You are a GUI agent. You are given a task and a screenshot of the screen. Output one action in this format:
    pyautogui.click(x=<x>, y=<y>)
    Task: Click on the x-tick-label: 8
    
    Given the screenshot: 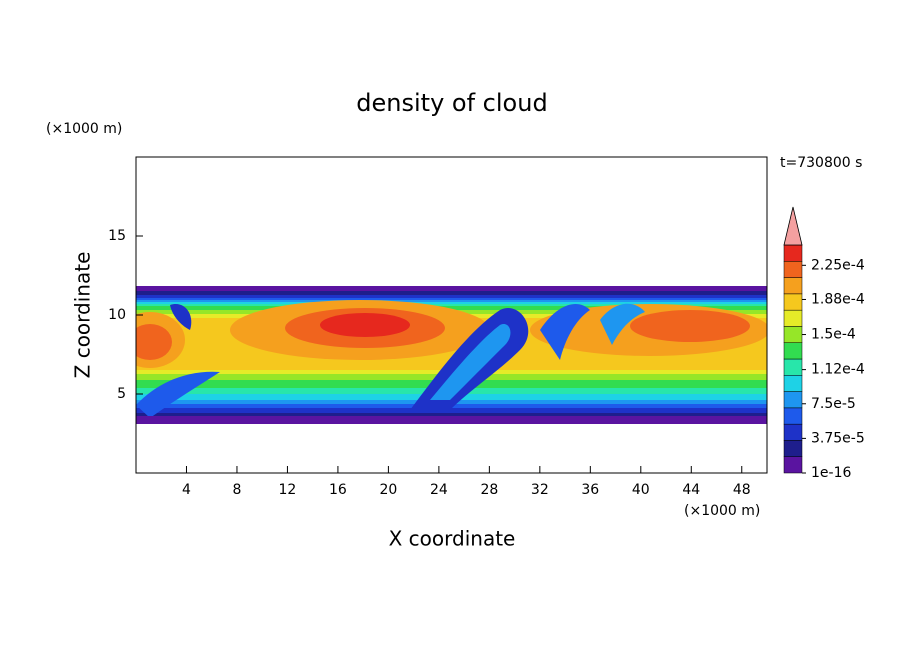 What is the action you would take?
    pyautogui.click(x=236, y=490)
    